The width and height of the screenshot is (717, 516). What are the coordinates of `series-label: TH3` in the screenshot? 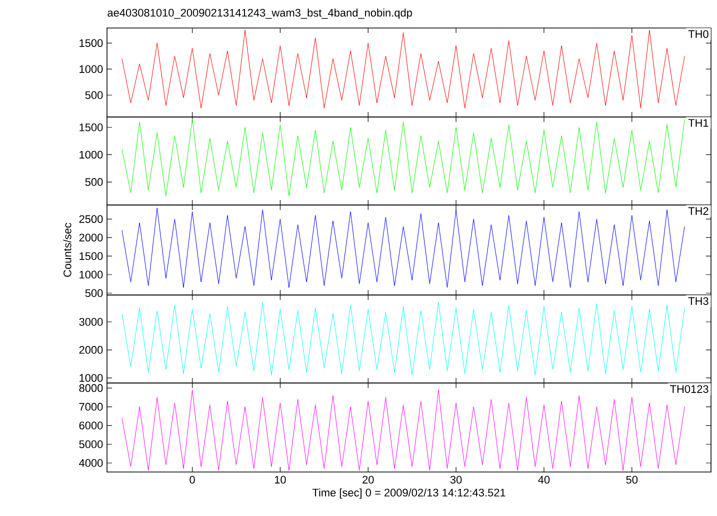 It's located at (698, 301).